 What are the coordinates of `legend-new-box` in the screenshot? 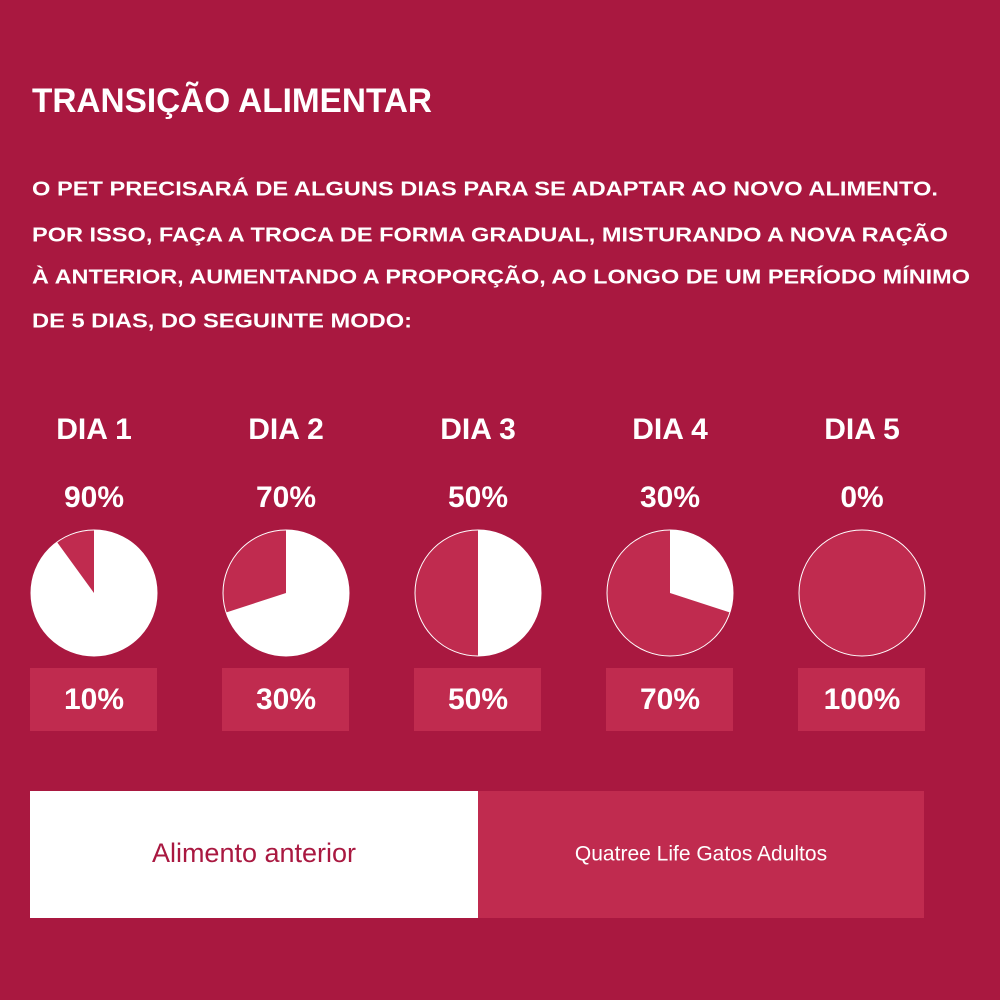 It's located at (701, 854).